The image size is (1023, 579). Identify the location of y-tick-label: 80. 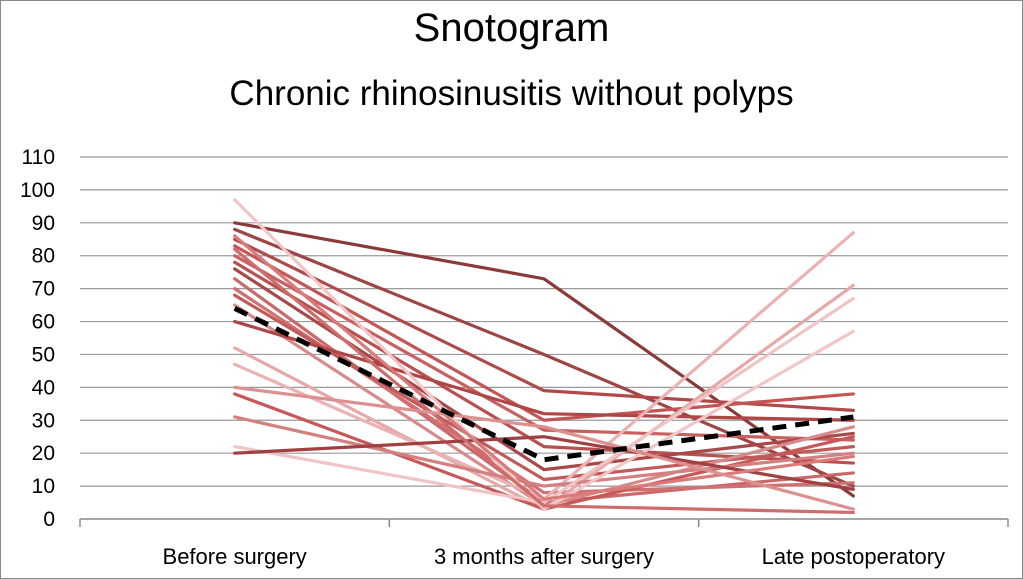
(43, 256).